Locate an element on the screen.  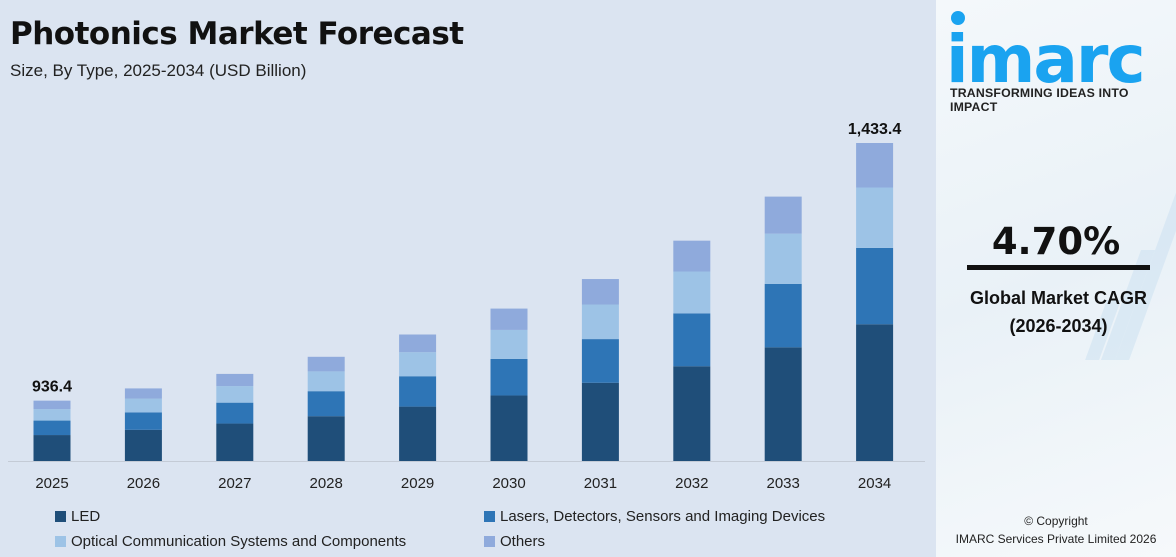
logo-tagline: TRANSFORMING IDEAS INTO IMPACT is located at coordinates (1039, 100).